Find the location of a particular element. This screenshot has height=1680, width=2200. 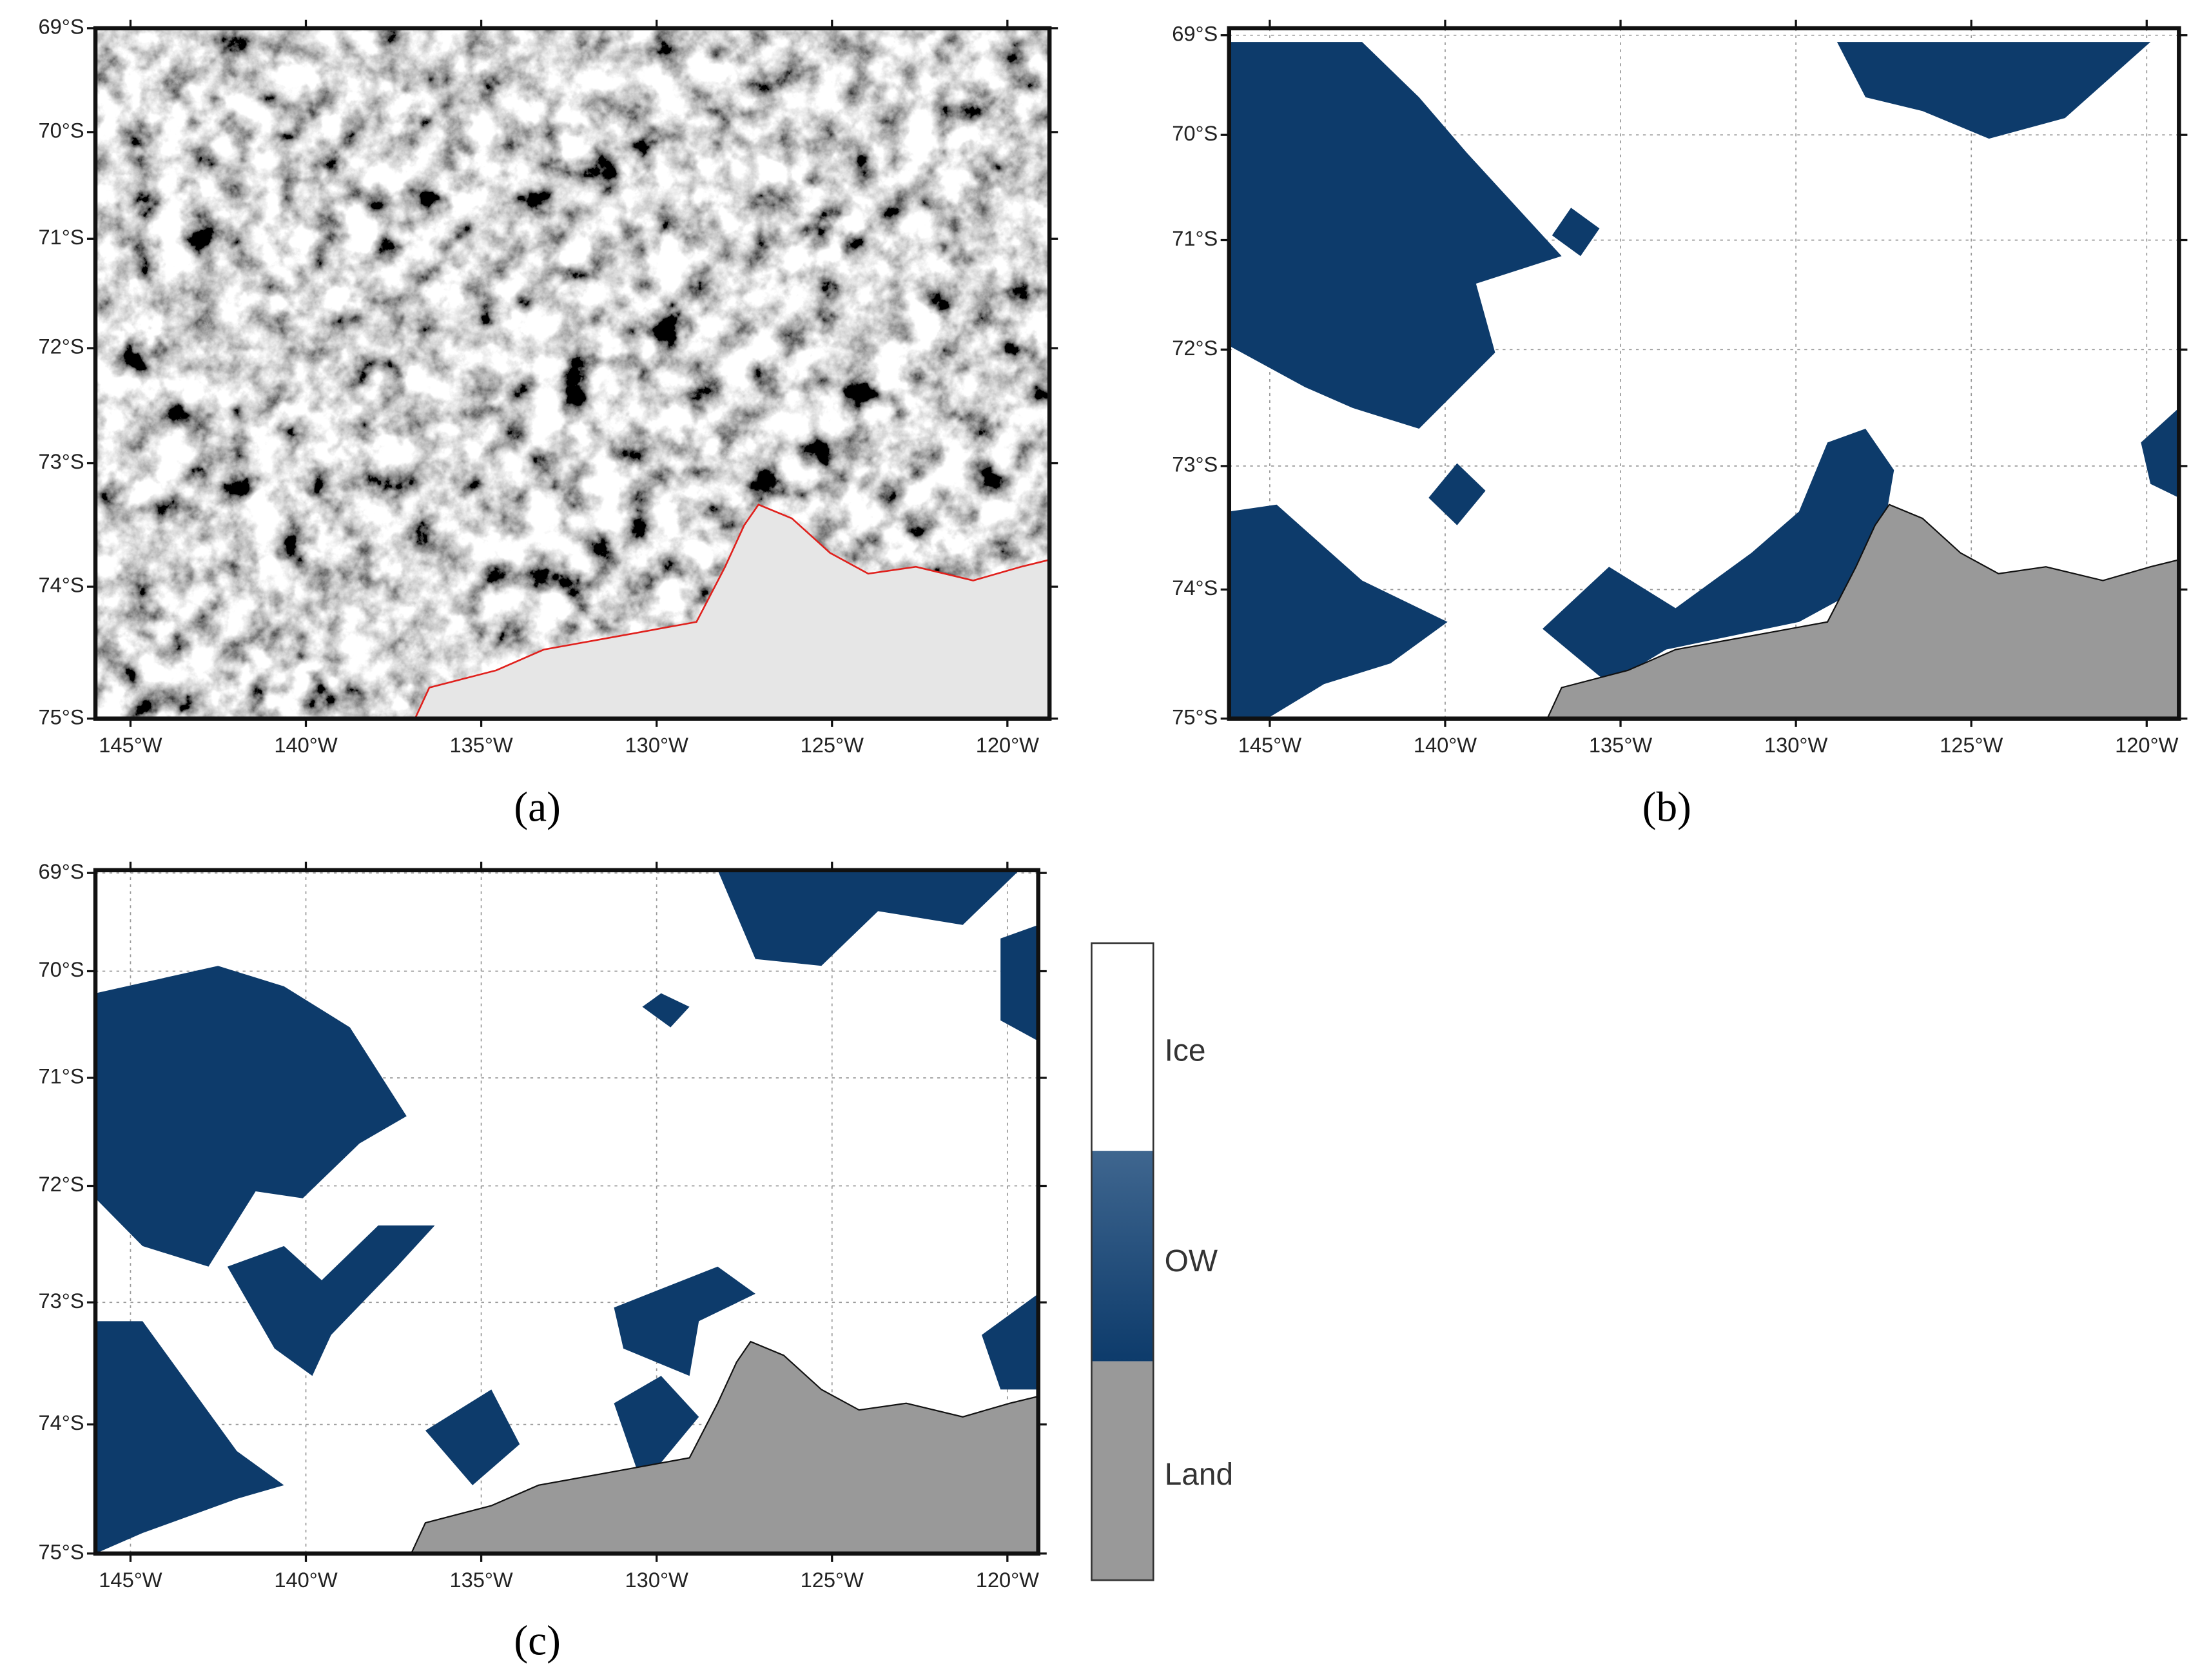

legend-frame is located at coordinates (1122, 1261).